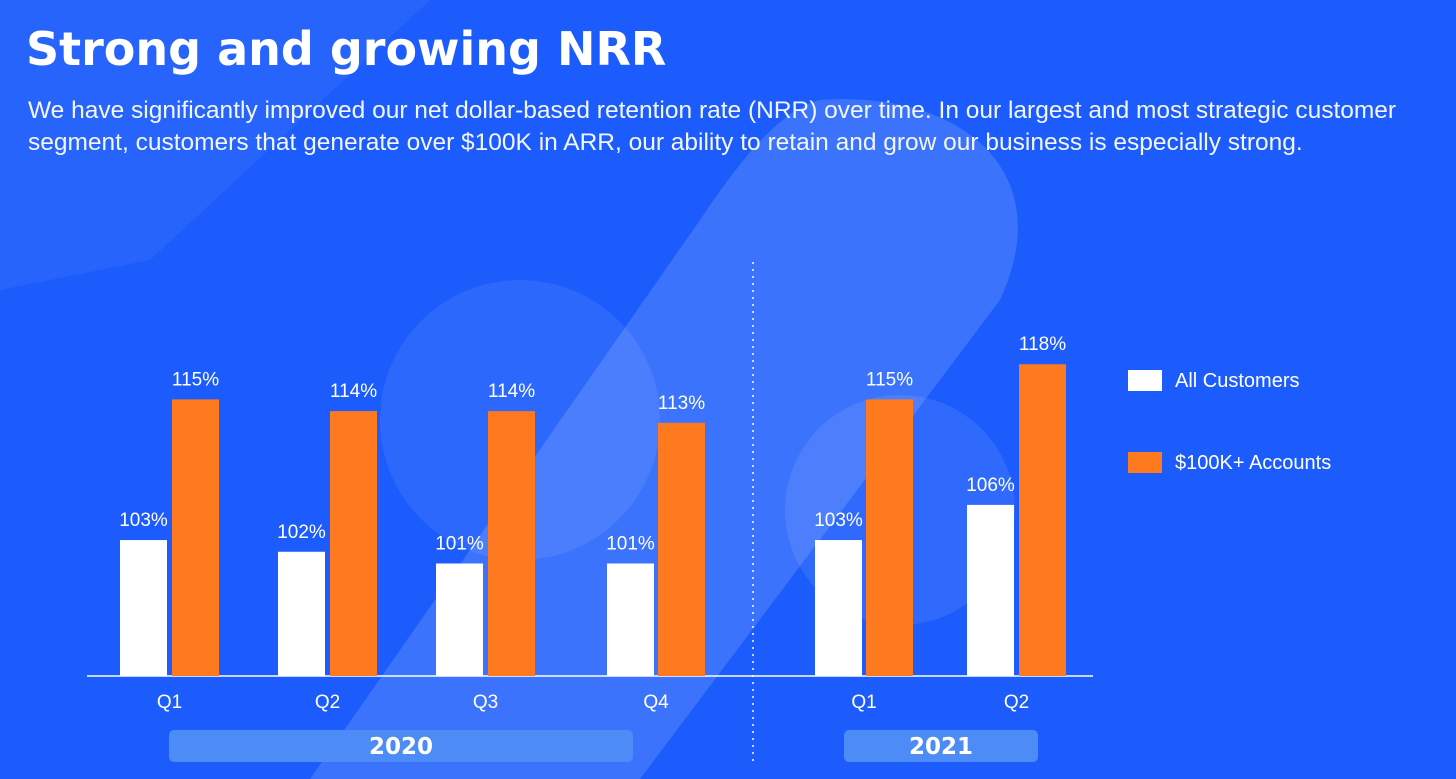 This screenshot has height=779, width=1456. What do you see at coordinates (1042, 344) in the screenshot?
I see `bar-data-label: 118%` at bounding box center [1042, 344].